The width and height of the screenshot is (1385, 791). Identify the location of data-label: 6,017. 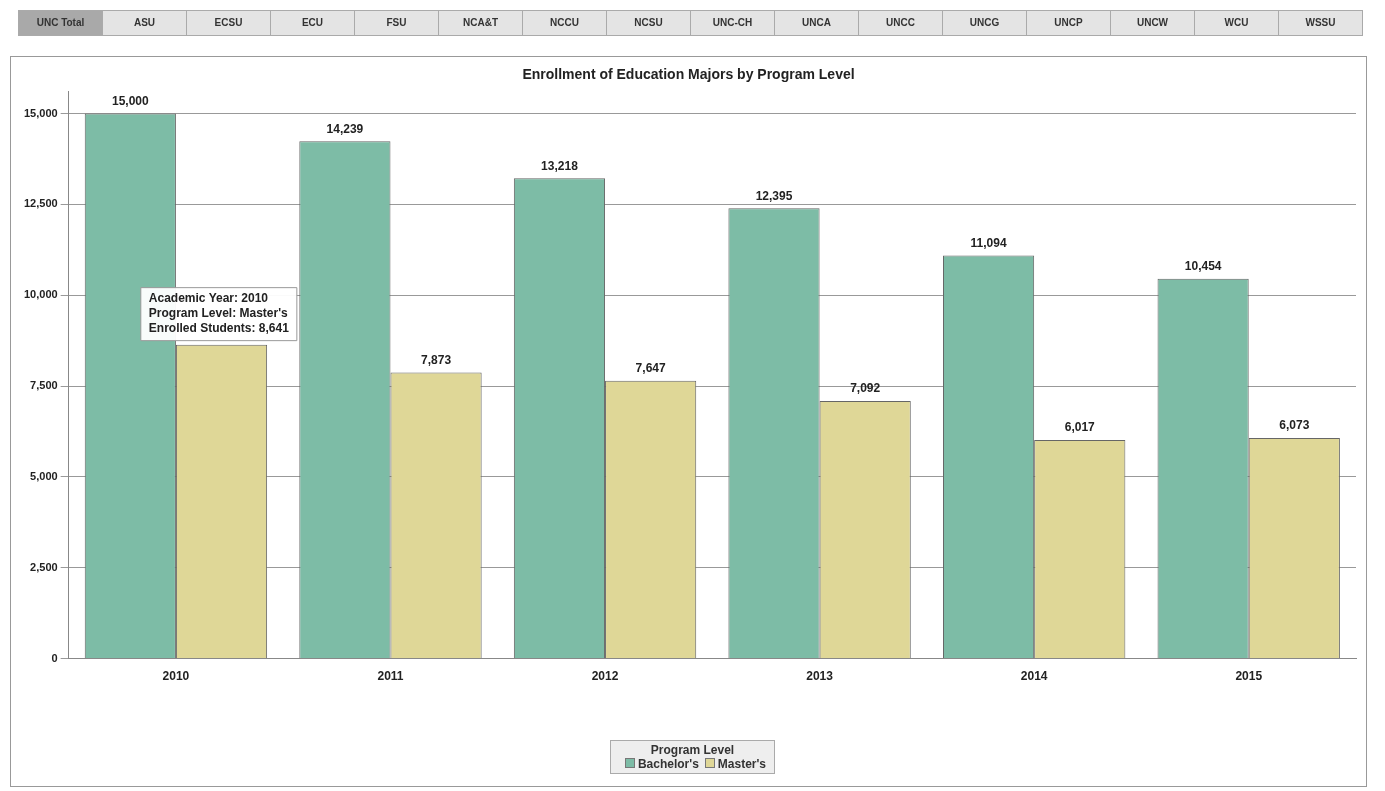
(1080, 427).